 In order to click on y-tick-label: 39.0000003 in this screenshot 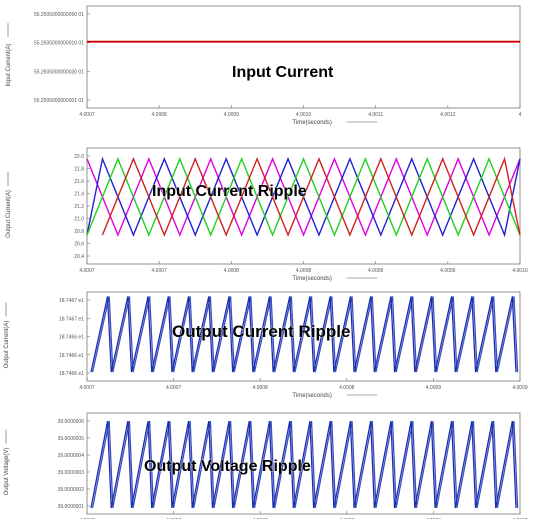, I will do `click(71, 473)`.